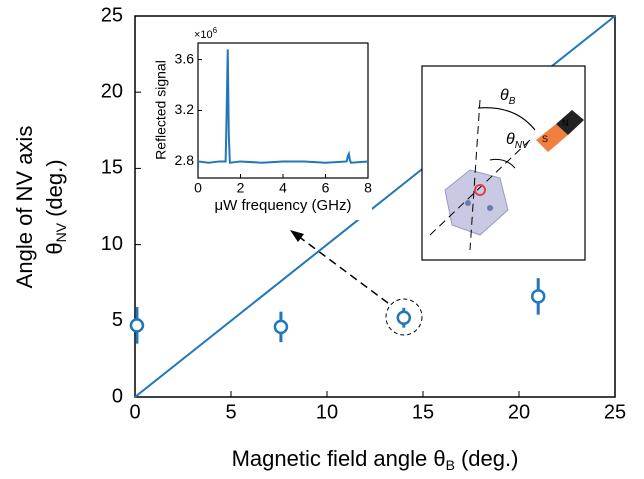  What do you see at coordinates (283, 106) in the screenshot?
I see `spectrum-line` at bounding box center [283, 106].